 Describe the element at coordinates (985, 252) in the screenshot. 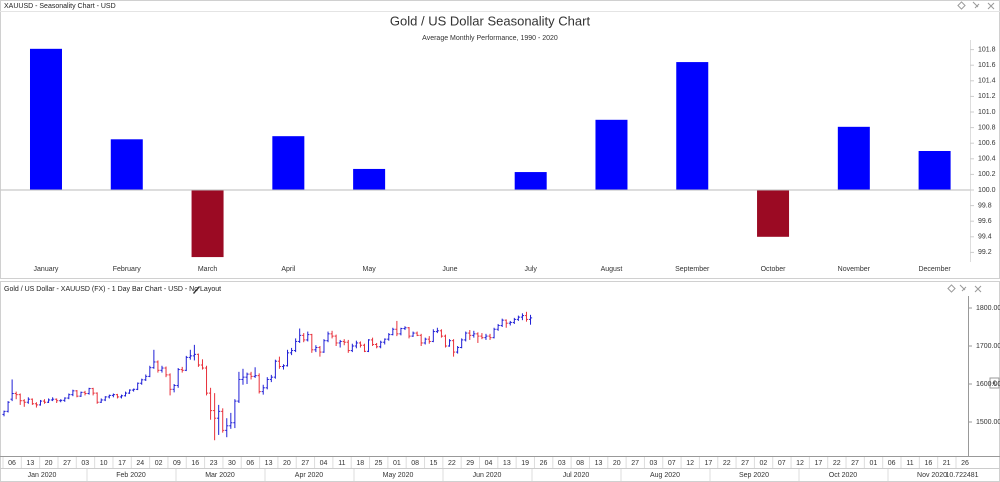

I see `y-tick-label: 99.2` at that location.